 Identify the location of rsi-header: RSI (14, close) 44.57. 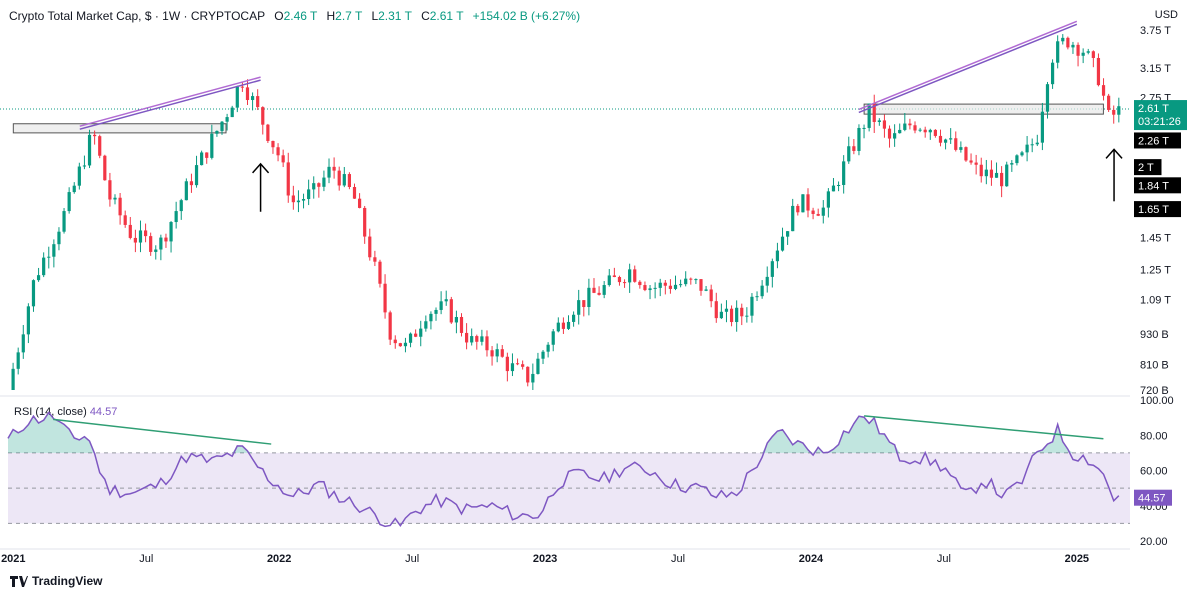
(65, 412).